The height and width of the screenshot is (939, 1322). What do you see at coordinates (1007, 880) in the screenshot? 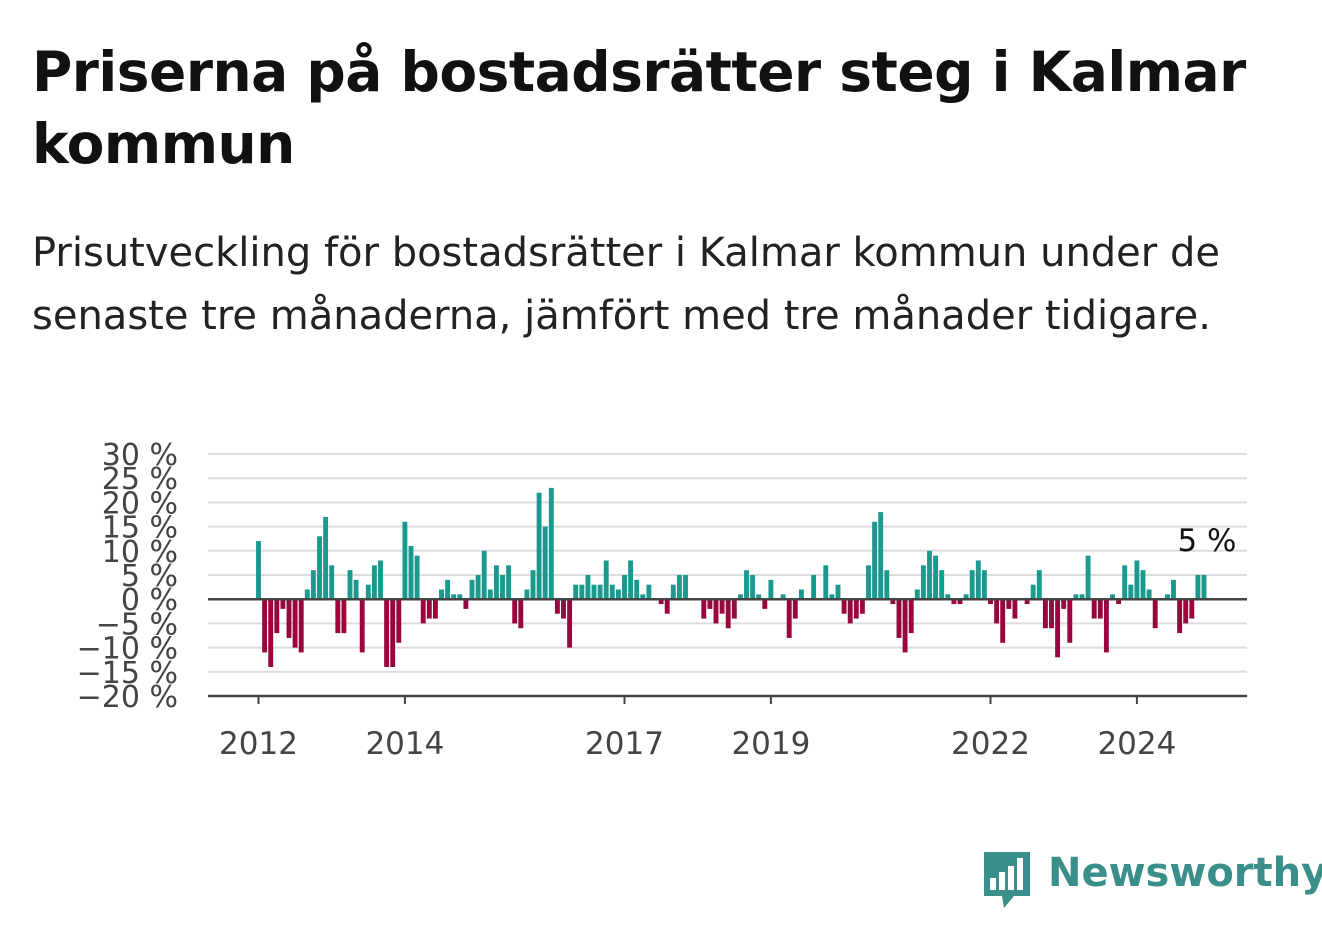
I see `newsworthy-logo-icon` at bounding box center [1007, 880].